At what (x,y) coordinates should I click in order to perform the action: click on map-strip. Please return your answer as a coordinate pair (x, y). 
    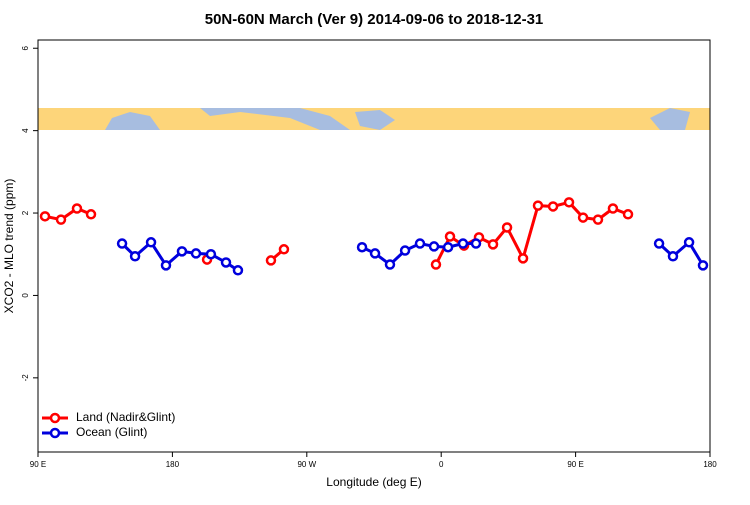
    Looking at the image, I should click on (374, 119).